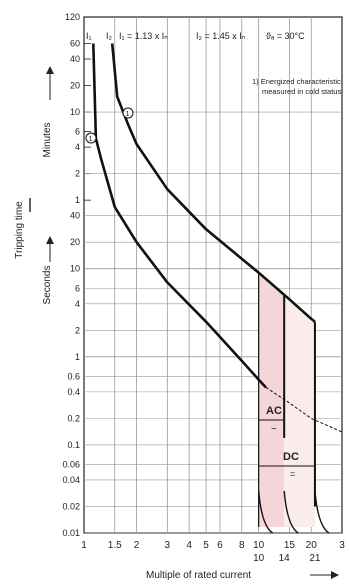 Image resolution: width=349 pixels, height=584 pixels. What do you see at coordinates (143, 36) in the screenshot?
I see `rule-1: I₁ = 1.13 x Iₙ` at bounding box center [143, 36].